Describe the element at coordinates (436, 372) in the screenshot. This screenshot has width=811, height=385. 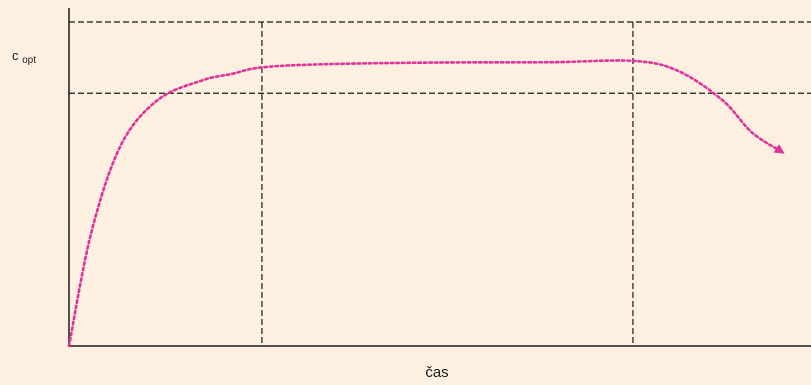
I see `x-axis-label: čas` at that location.